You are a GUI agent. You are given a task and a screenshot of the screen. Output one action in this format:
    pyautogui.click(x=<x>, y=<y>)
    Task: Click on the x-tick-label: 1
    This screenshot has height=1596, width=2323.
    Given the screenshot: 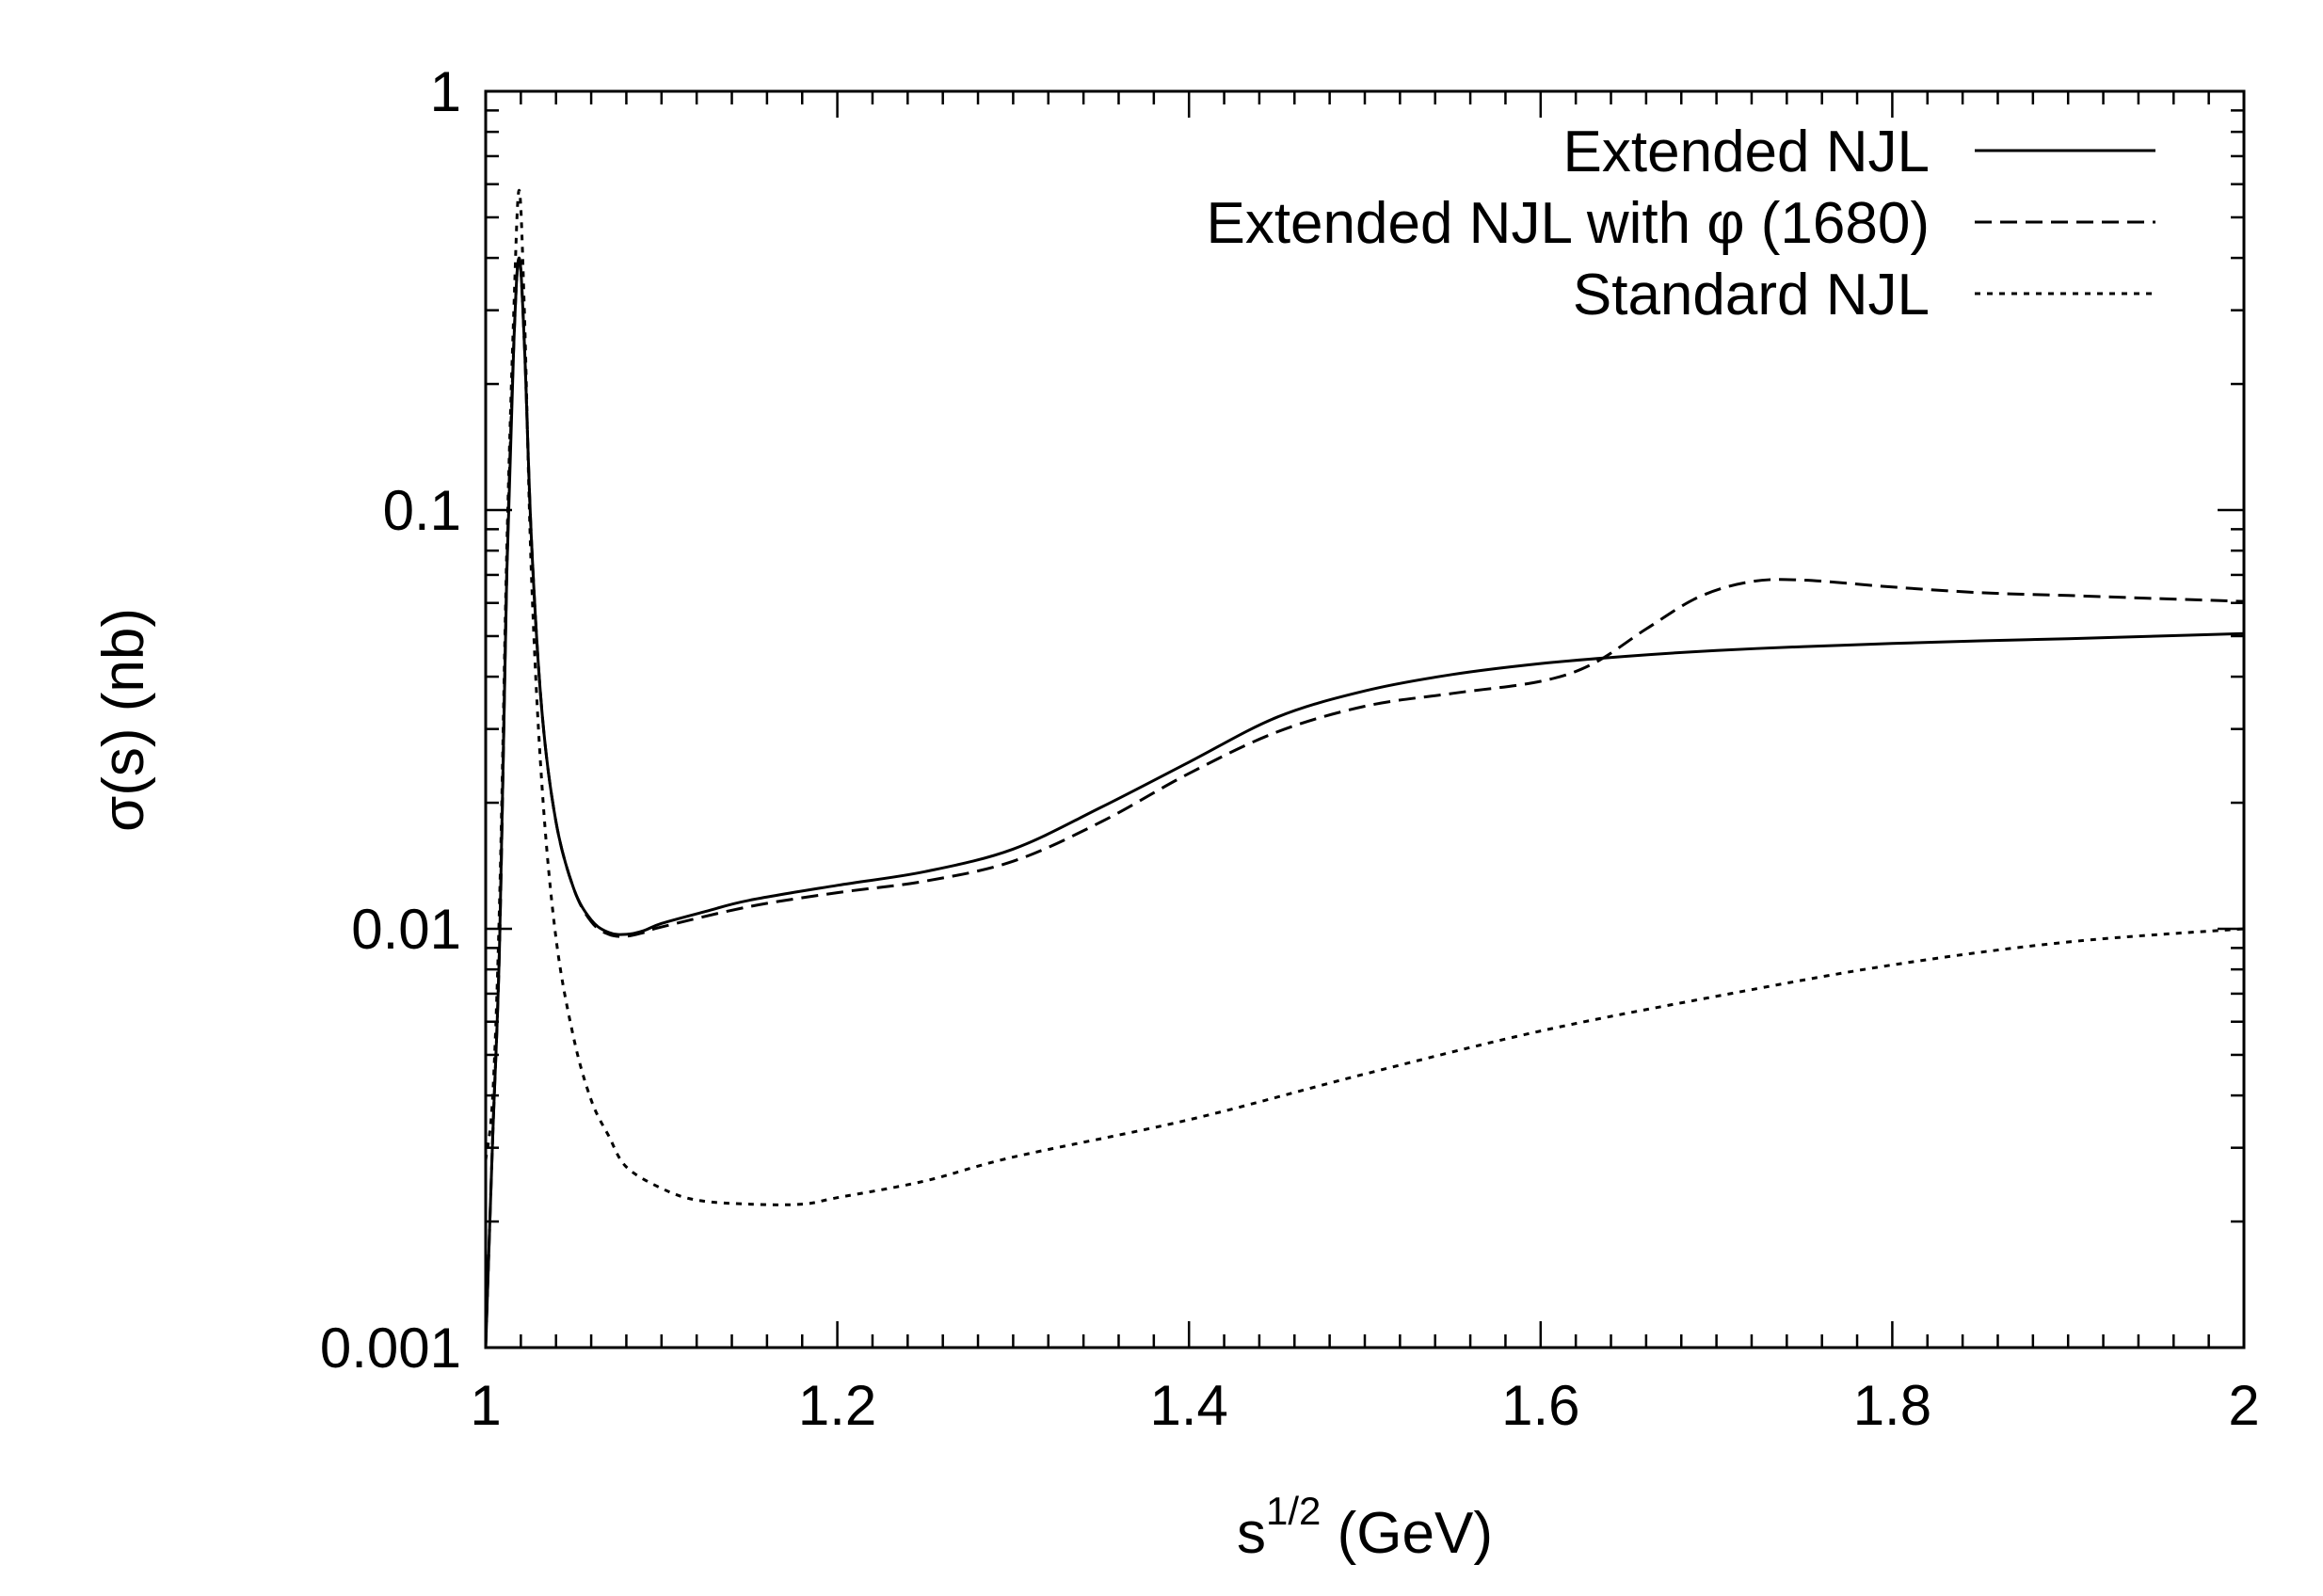 What is the action you would take?
    pyautogui.click(x=485, y=1405)
    